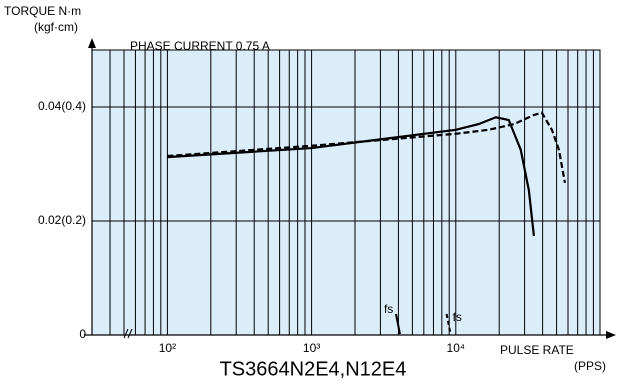 Image resolution: width=626 pixels, height=385 pixels. What do you see at coordinates (537, 350) in the screenshot?
I see `x-axis-label: PULSE RATE` at bounding box center [537, 350].